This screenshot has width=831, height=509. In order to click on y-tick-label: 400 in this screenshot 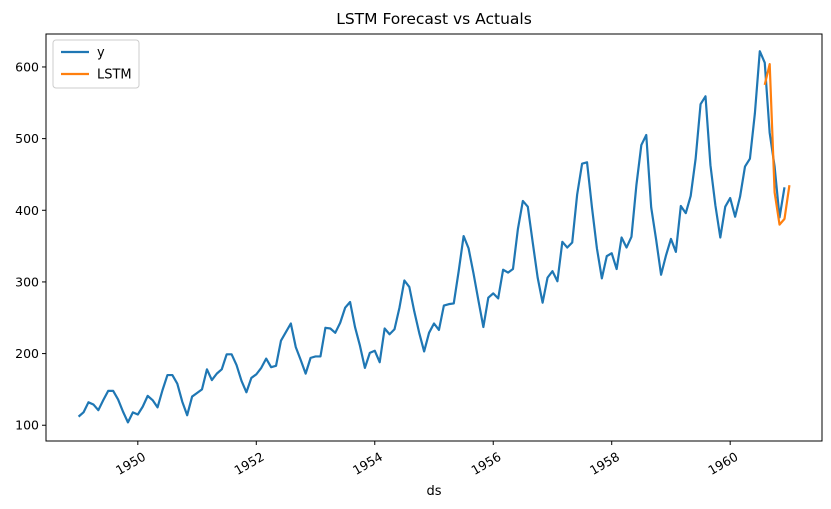, I will do `click(27, 210)`.